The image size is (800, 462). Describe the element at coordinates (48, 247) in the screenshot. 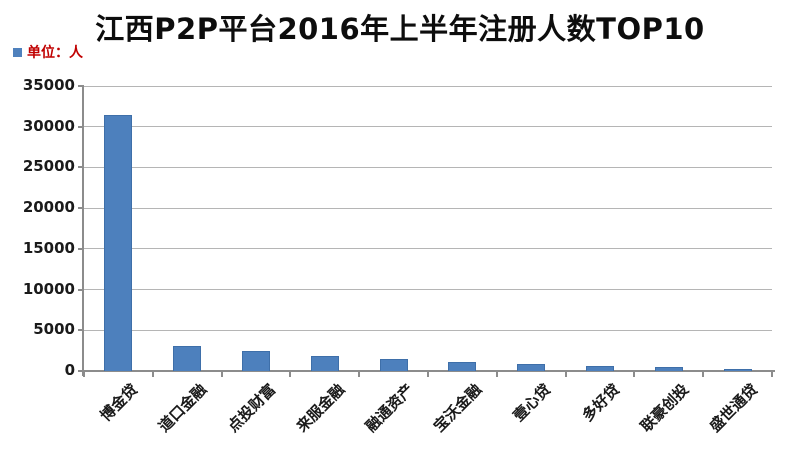

I see `y-axis-tick-label: 15000` at that location.